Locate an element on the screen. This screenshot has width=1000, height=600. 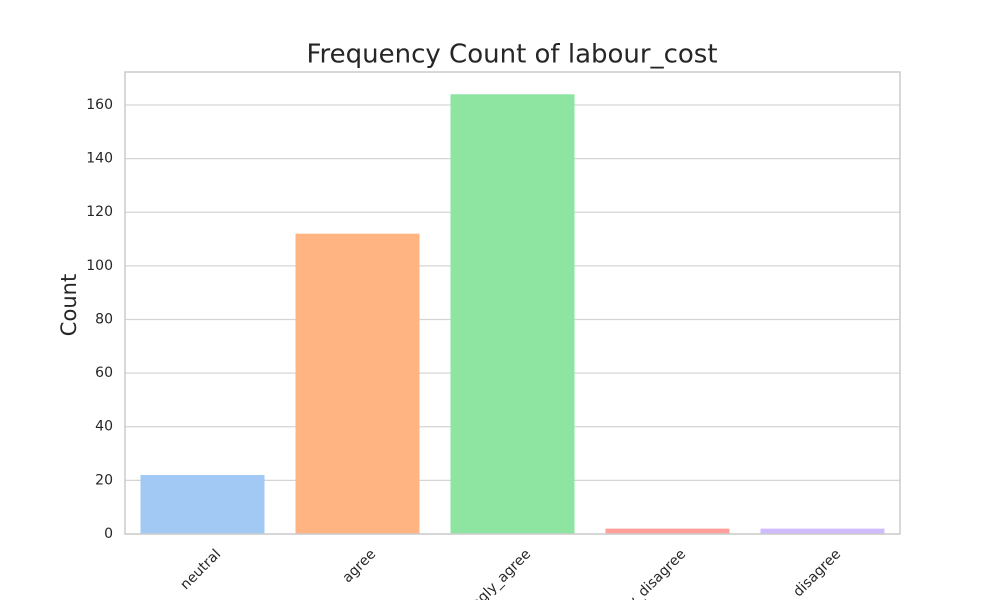
y-tick-label: 140 is located at coordinates (99, 159).